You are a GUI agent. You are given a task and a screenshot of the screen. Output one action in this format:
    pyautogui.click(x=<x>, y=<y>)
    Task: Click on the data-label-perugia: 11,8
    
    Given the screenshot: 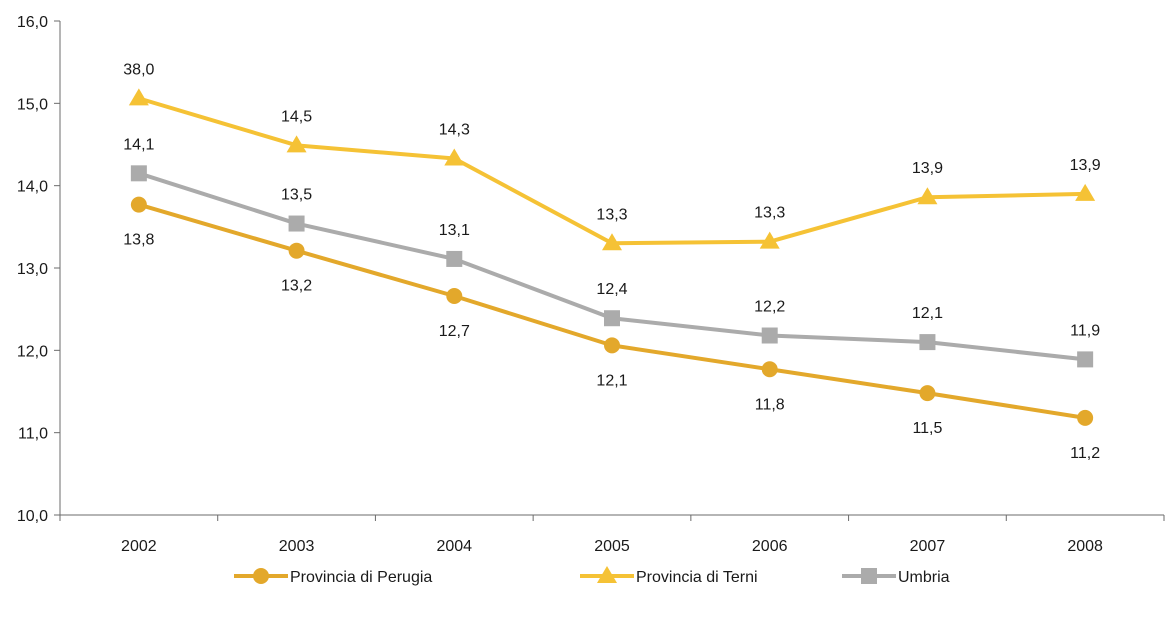 What is the action you would take?
    pyautogui.click(x=770, y=404)
    